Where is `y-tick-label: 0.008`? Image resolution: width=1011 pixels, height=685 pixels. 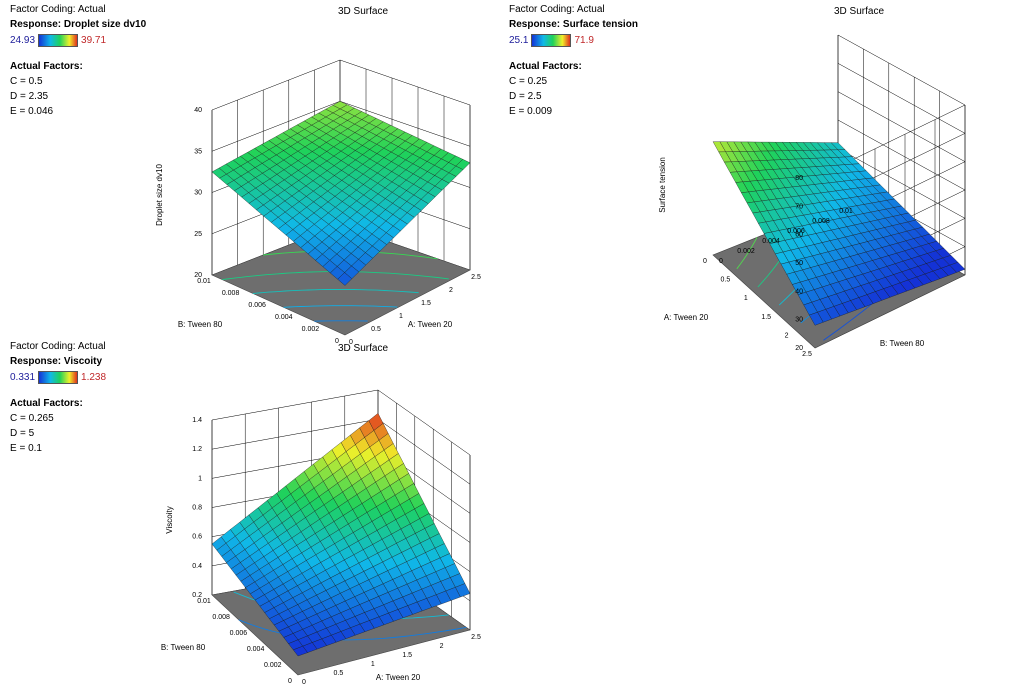 y-tick-label: 0.008 is located at coordinates (231, 293).